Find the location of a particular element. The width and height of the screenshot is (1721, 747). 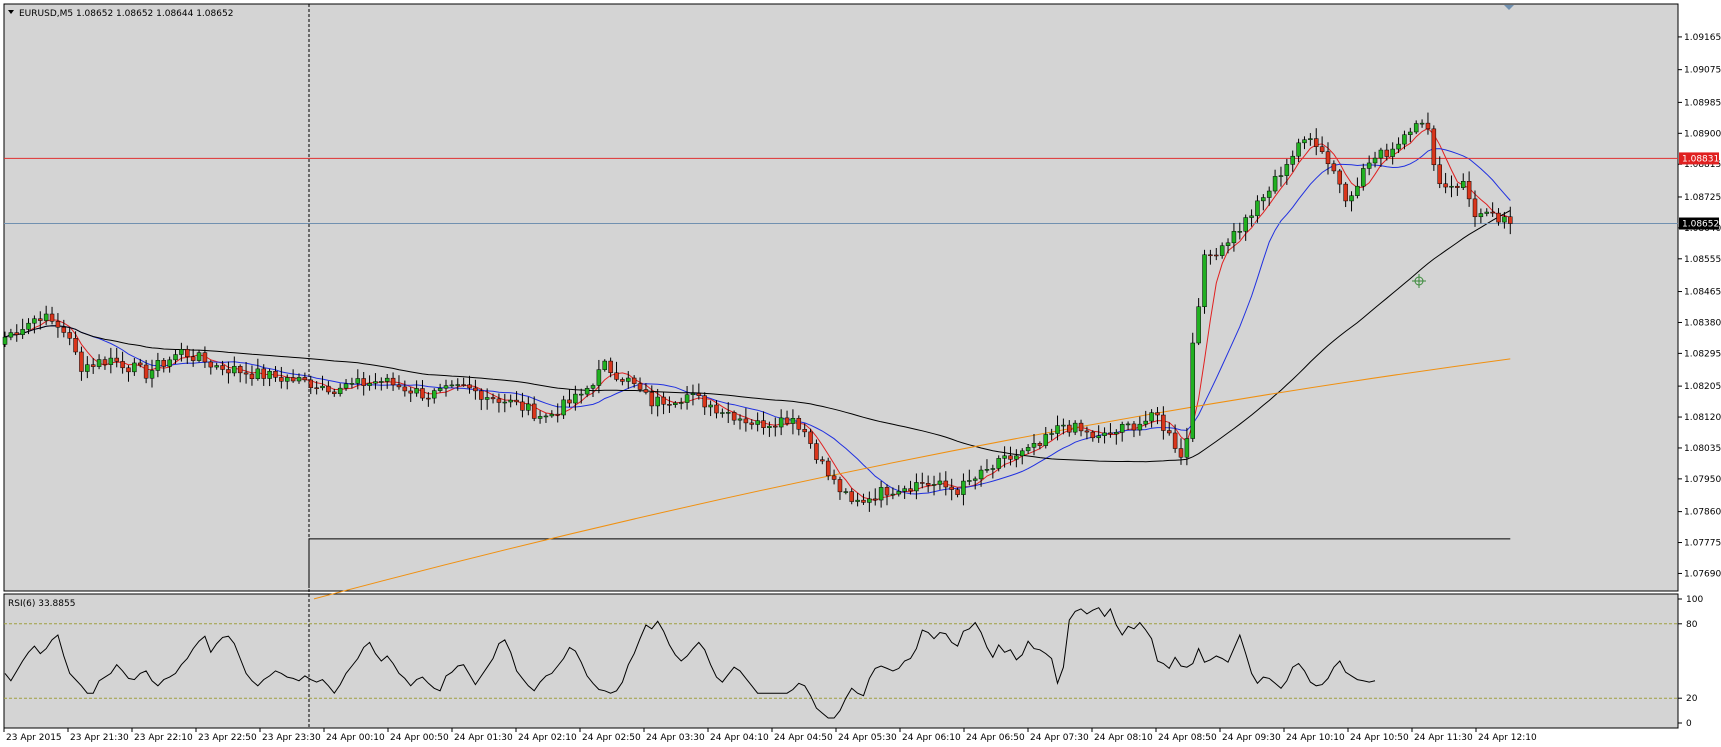

time-tick-label: 24 Apr 11:30 is located at coordinates (1443, 738).